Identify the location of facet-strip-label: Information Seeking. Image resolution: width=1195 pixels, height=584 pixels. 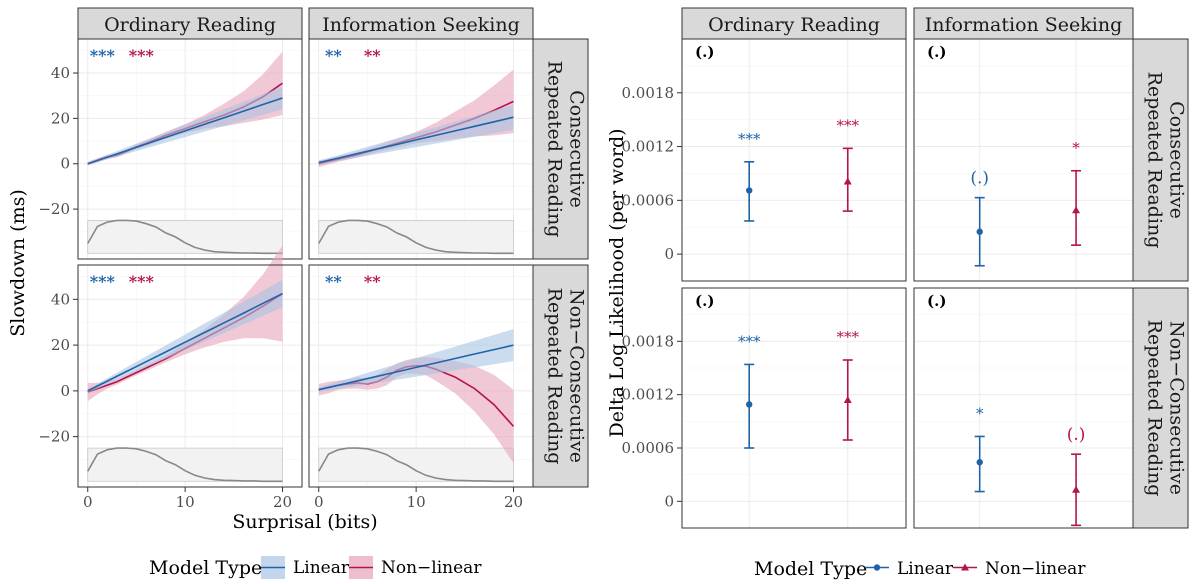
(421, 25).